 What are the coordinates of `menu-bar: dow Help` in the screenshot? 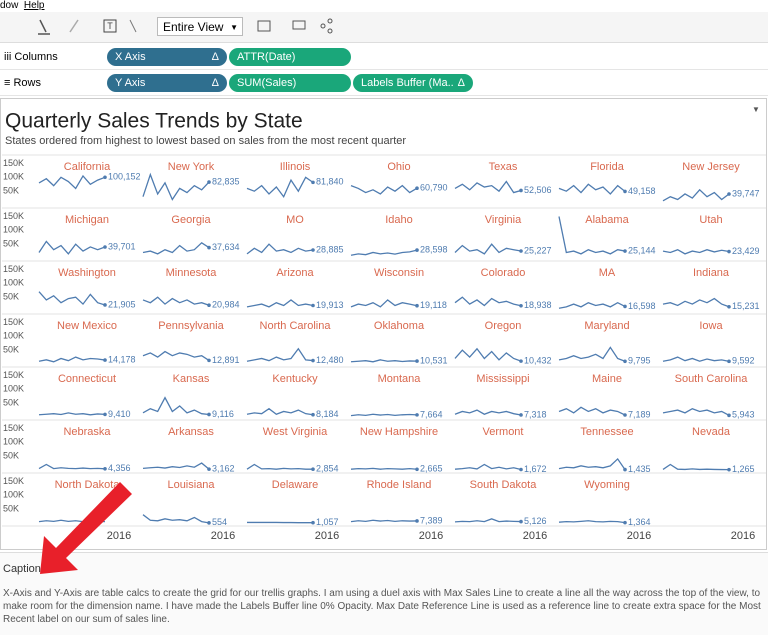 It's located at (22, 5).